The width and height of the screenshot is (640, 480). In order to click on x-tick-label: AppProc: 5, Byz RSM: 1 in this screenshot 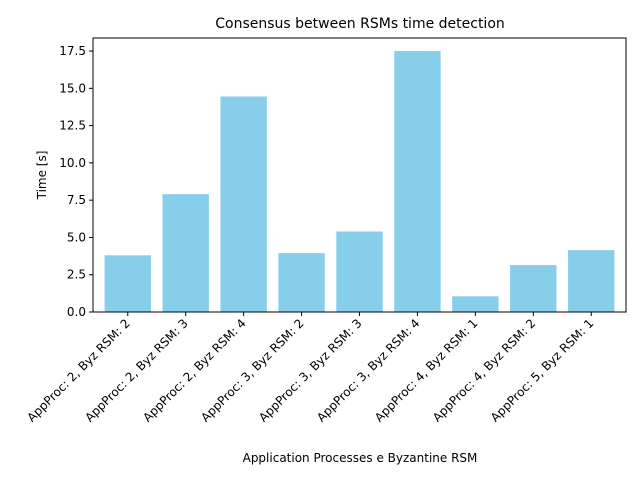, I will do `click(542, 370)`.